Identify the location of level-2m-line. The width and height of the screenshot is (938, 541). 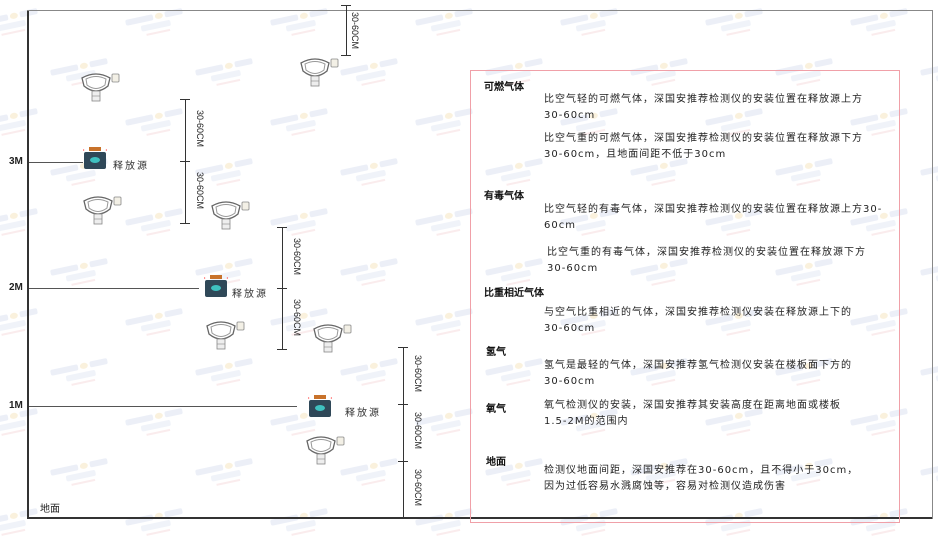
(114, 288).